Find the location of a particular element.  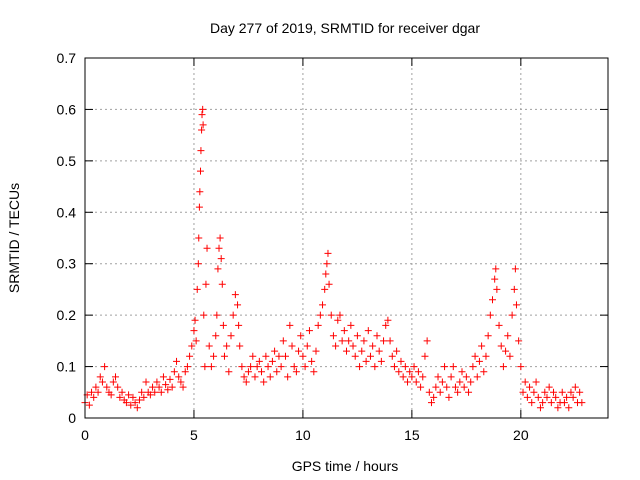

y-tick-label: 0.4 is located at coordinates (67, 212).